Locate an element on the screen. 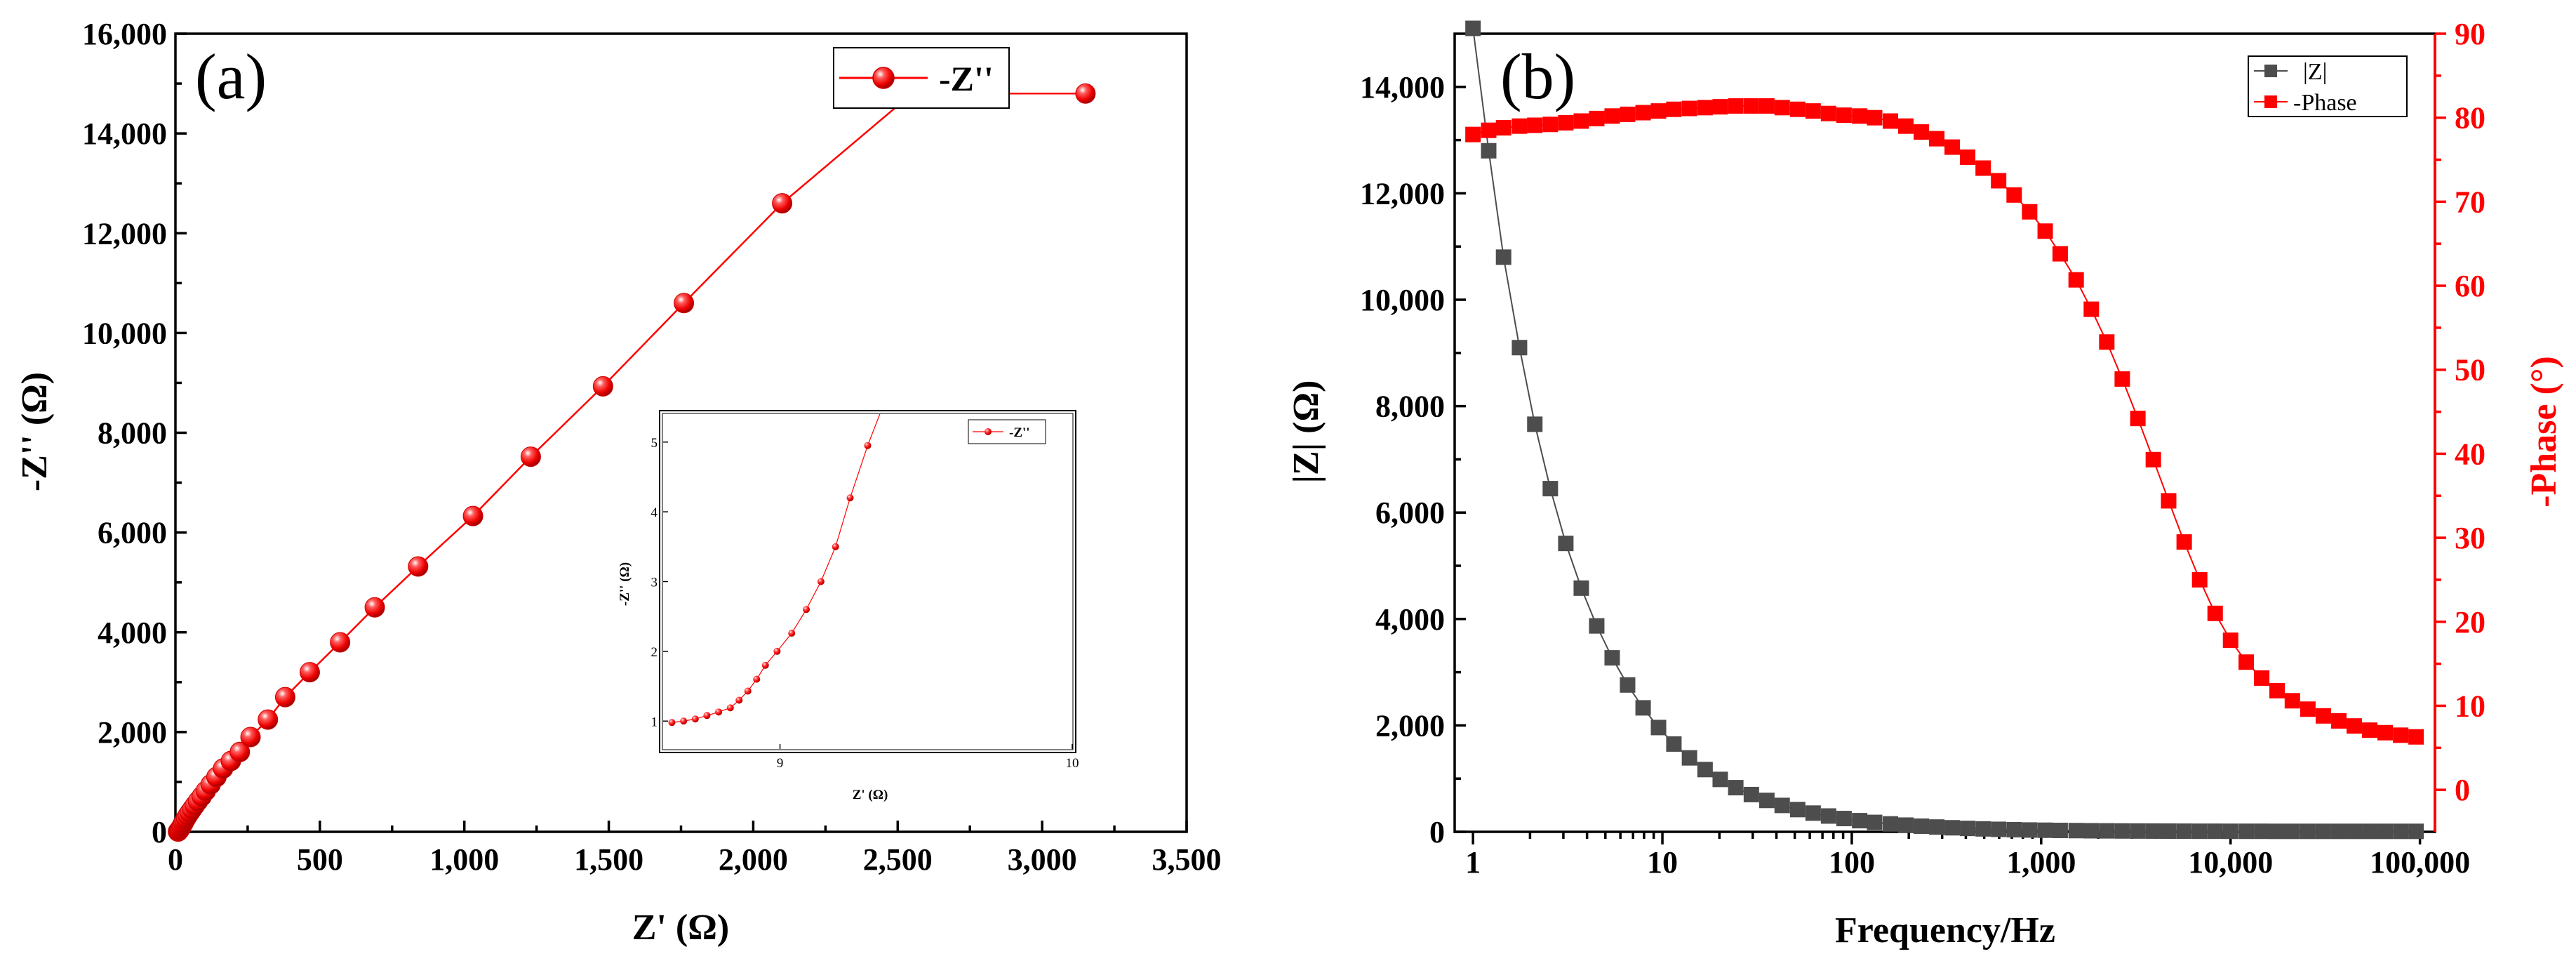 The image size is (2576, 968). a-x-tick-label: 1,000 is located at coordinates (464, 859).